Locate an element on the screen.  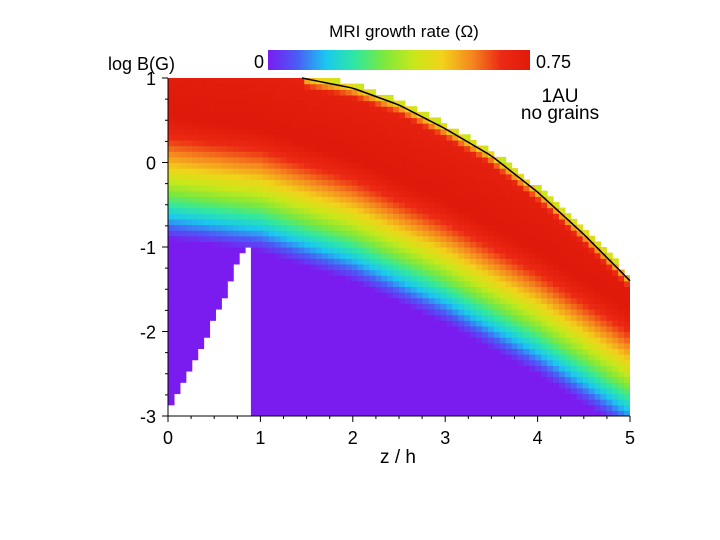
x-tick-label: 4 is located at coordinates (538, 438).